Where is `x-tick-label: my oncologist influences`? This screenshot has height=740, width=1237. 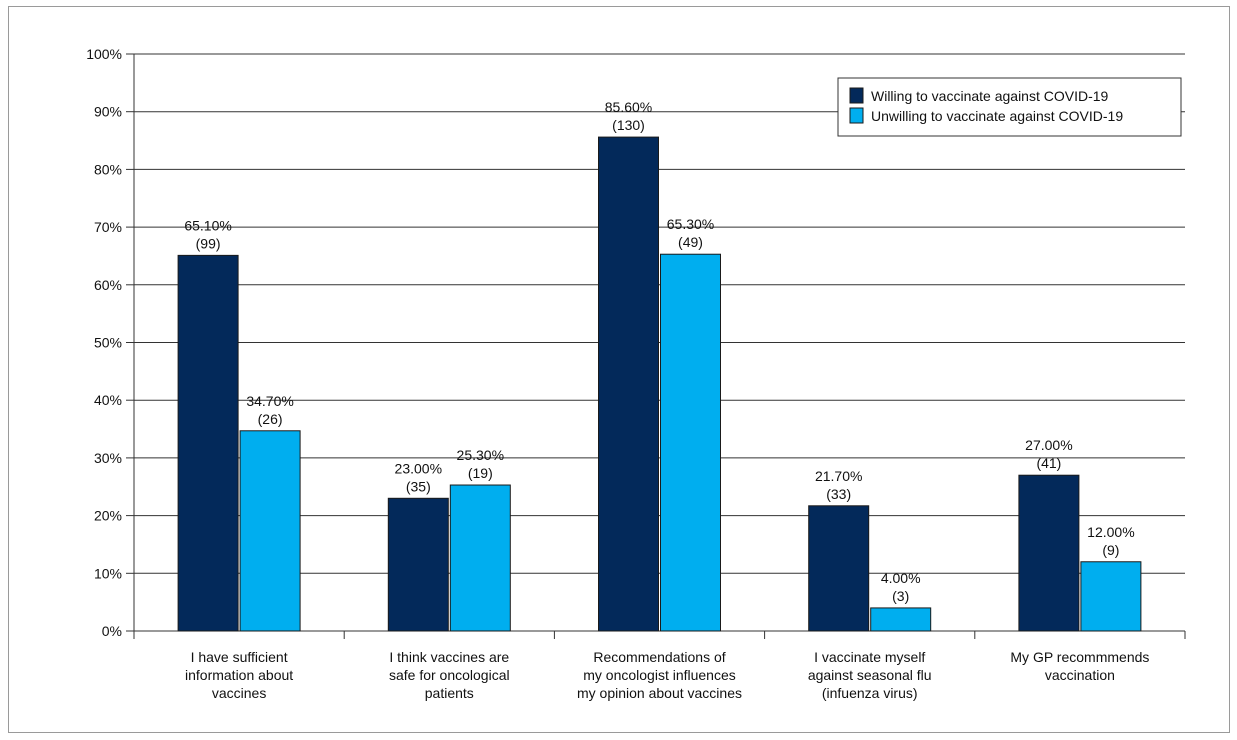
x-tick-label: my oncologist influences is located at coordinates (659, 675).